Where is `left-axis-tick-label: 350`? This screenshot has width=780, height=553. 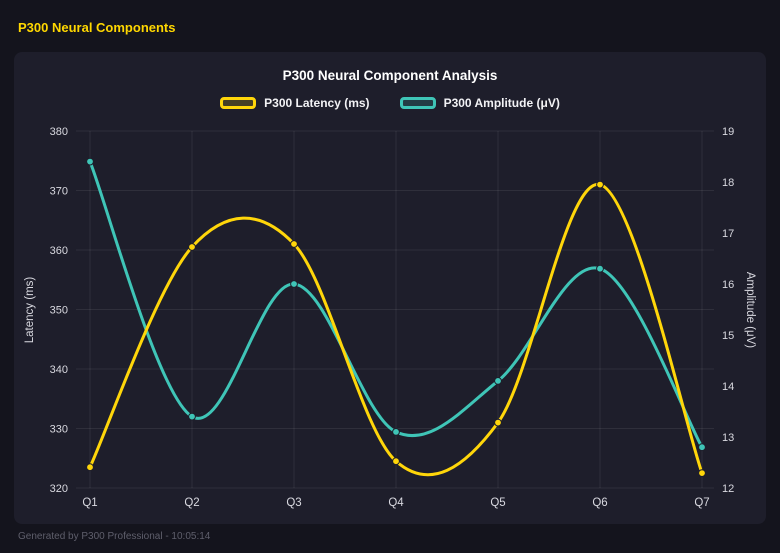 left-axis-tick-label: 350 is located at coordinates (59, 311).